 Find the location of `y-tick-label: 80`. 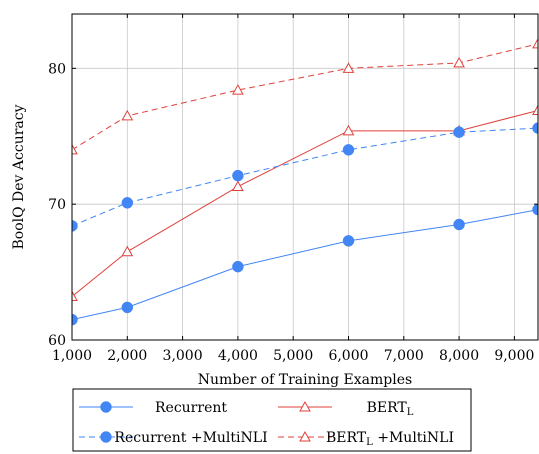

y-tick-label: 80 is located at coordinates (57, 69).